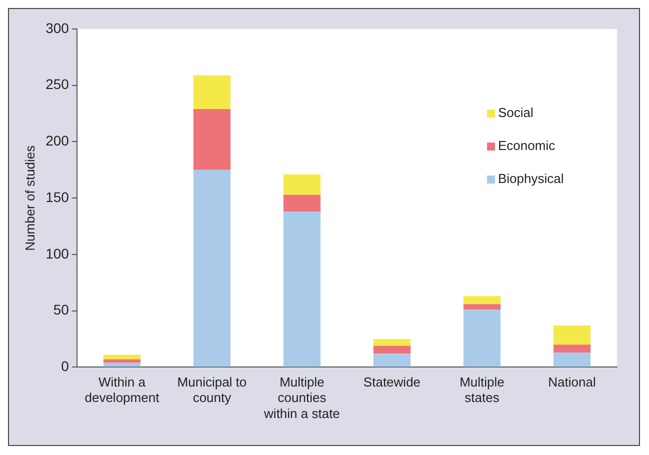 This screenshot has width=649, height=455. I want to click on y-tick-label: 250, so click(58, 84).